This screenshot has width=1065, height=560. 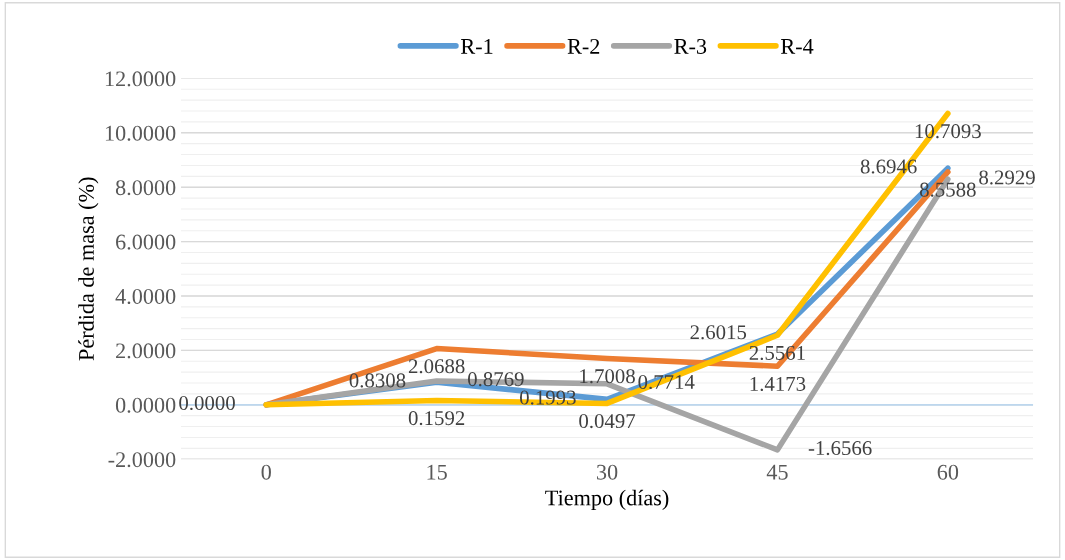 What do you see at coordinates (436, 418) in the screenshot?
I see `data-label: 0.1592` at bounding box center [436, 418].